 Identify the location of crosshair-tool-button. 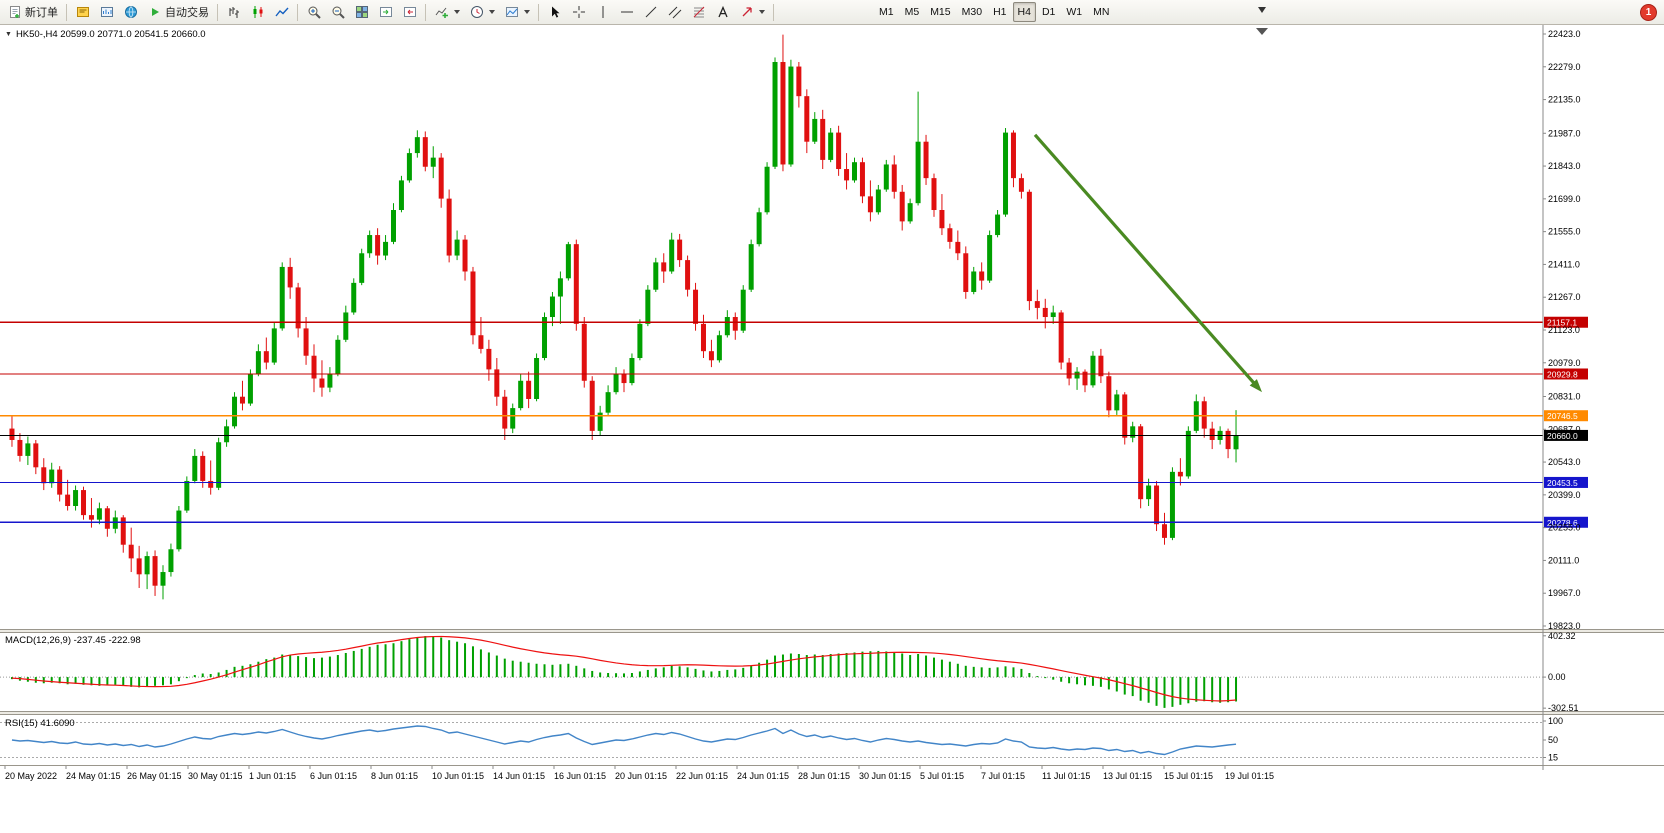
(578, 12).